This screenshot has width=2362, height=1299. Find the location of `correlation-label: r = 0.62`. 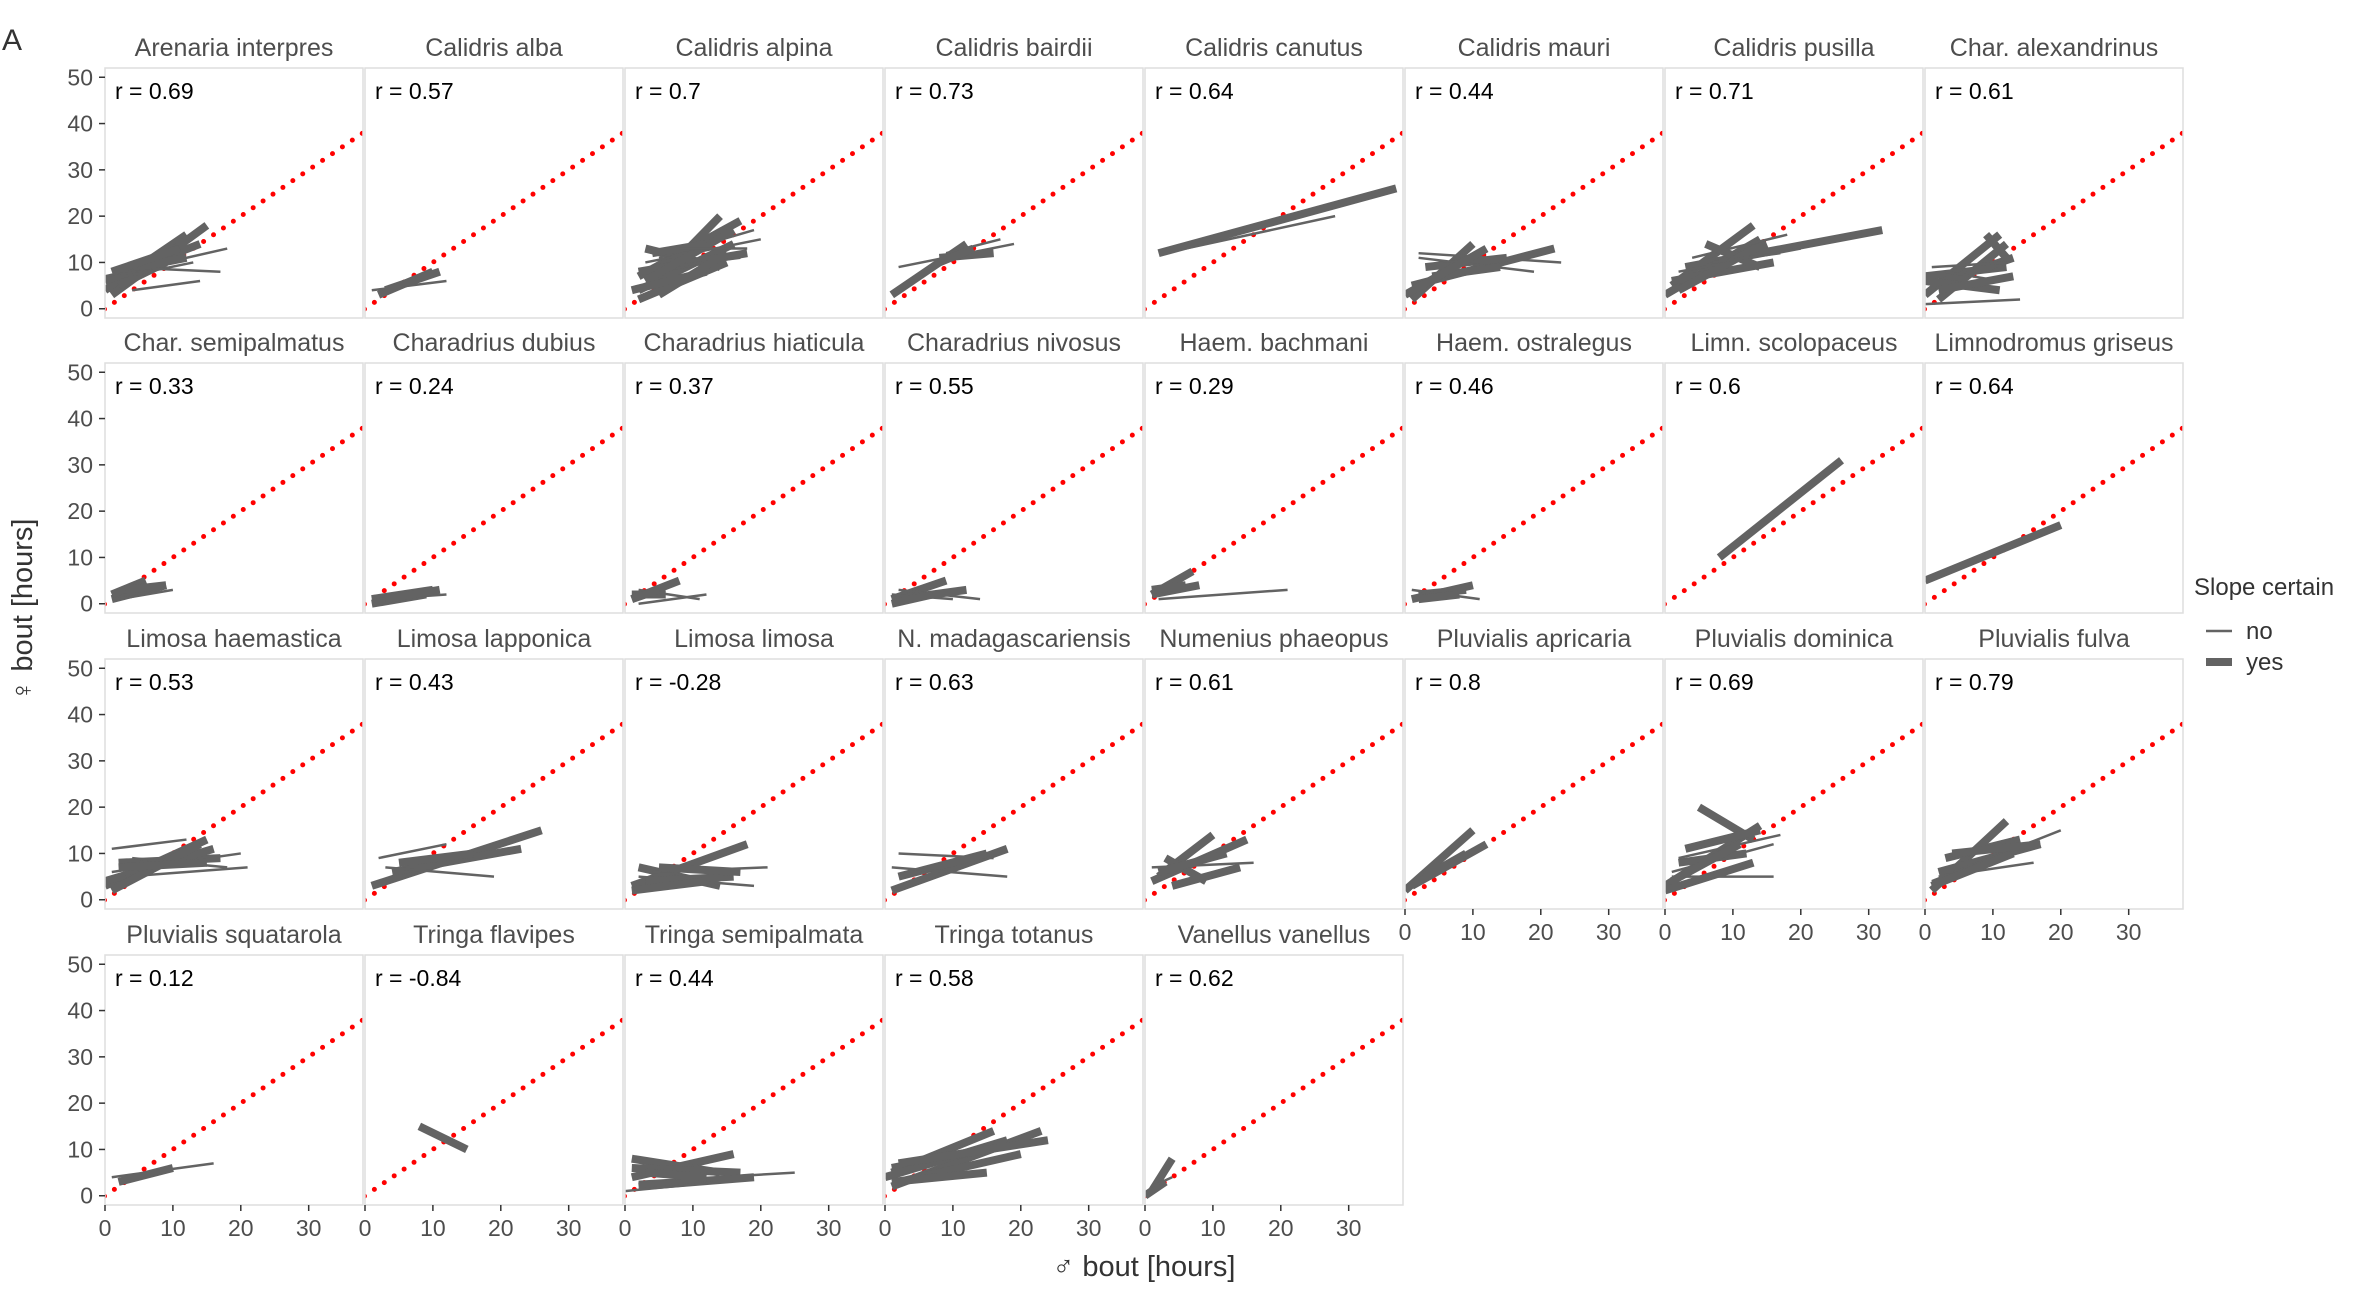

correlation-label: r = 0.62 is located at coordinates (1194, 978).